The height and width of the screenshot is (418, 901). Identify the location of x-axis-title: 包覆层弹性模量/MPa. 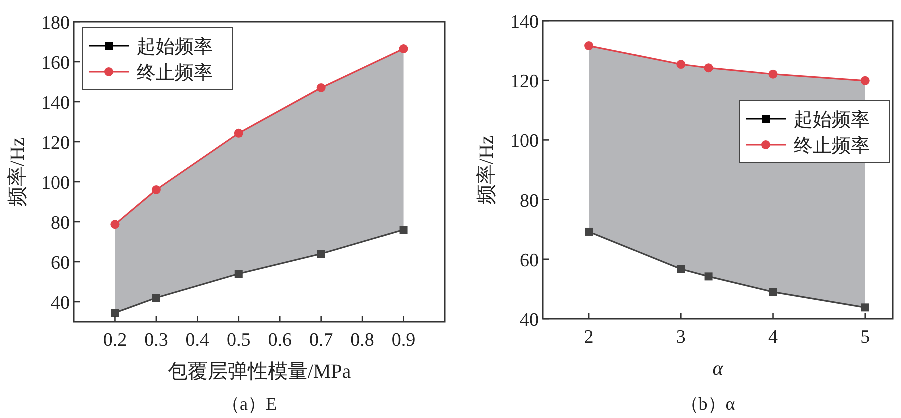
(260, 372).